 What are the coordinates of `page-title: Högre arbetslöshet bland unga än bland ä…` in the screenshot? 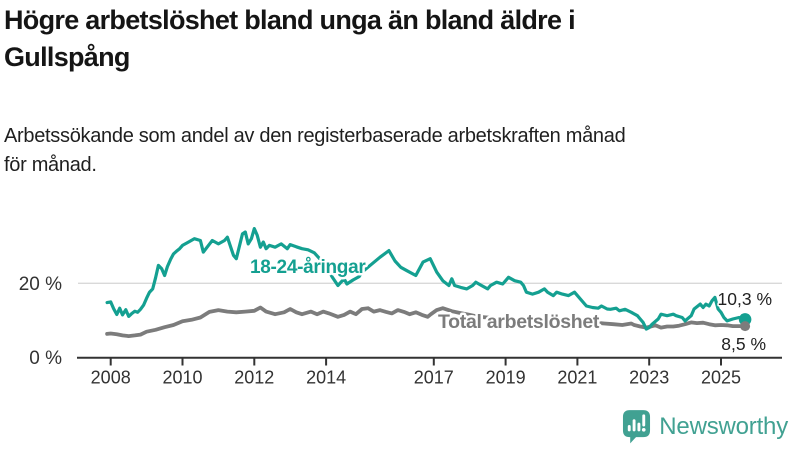 It's located at (290, 39).